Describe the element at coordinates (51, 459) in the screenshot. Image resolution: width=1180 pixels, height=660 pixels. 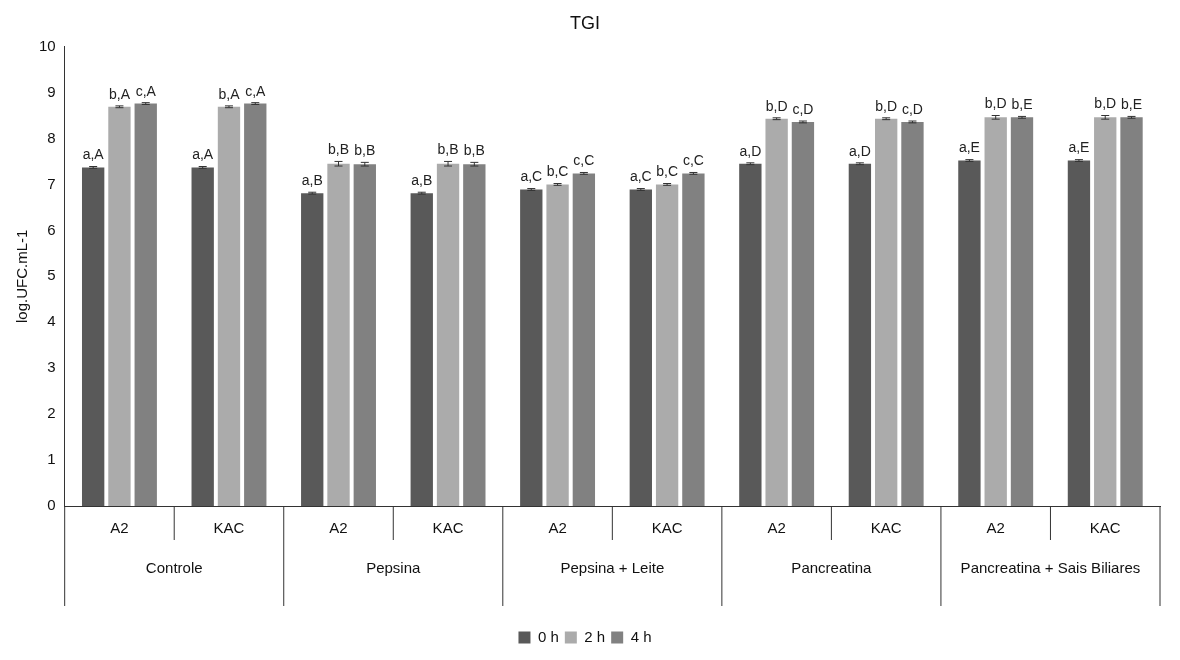
I see `y-tick-label: 1` at that location.